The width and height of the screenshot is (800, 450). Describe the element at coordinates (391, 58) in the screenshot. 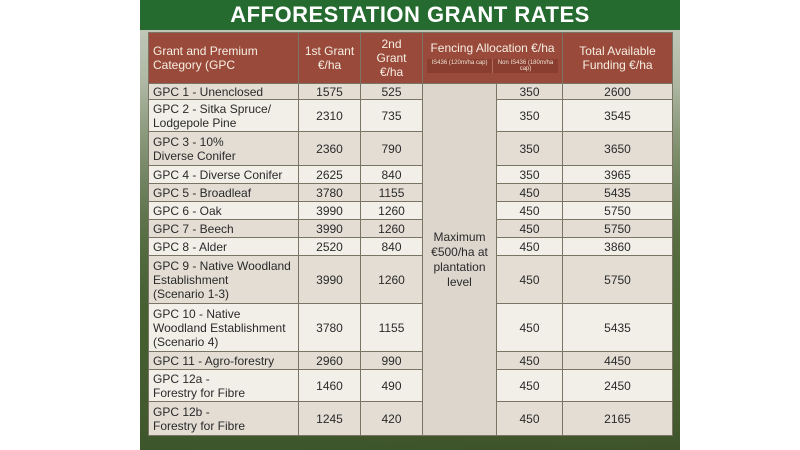

I see `header-second-grant: 2nd Grant €/ha` at that location.